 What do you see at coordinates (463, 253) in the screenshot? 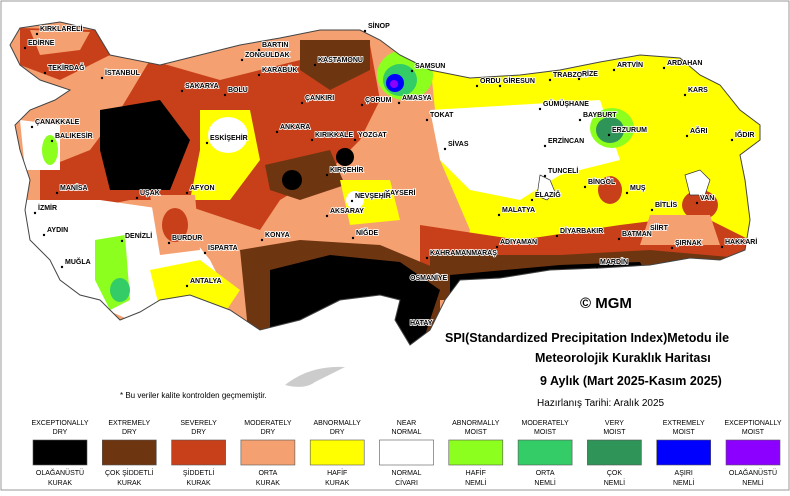
I see `city-label: KAHRAMANMARAŞ` at bounding box center [463, 253].